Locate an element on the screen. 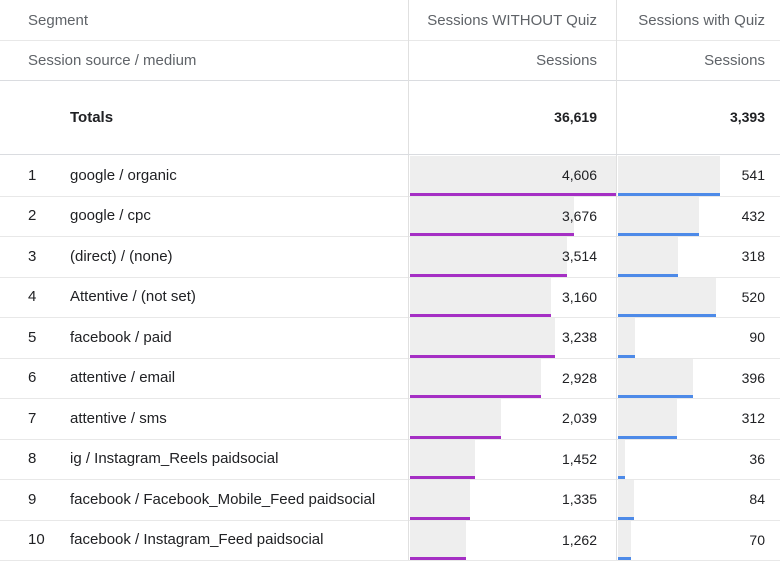  sessions-with-quiz-cell: 541 is located at coordinates (698, 175).